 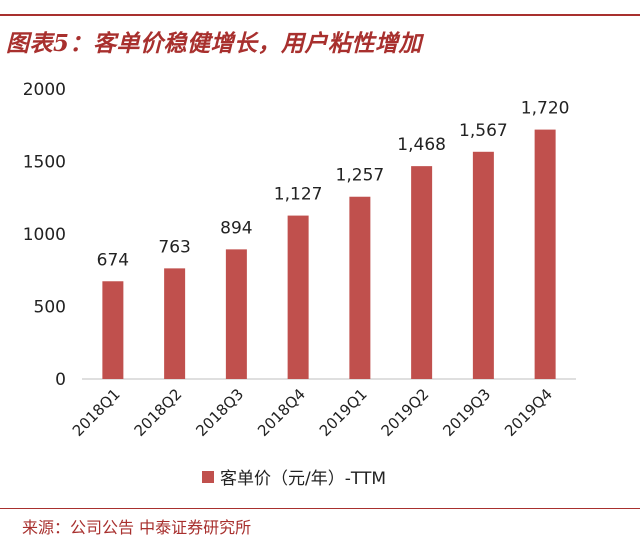 I want to click on x-tick-label: 2018Q3, so click(x=219, y=412).